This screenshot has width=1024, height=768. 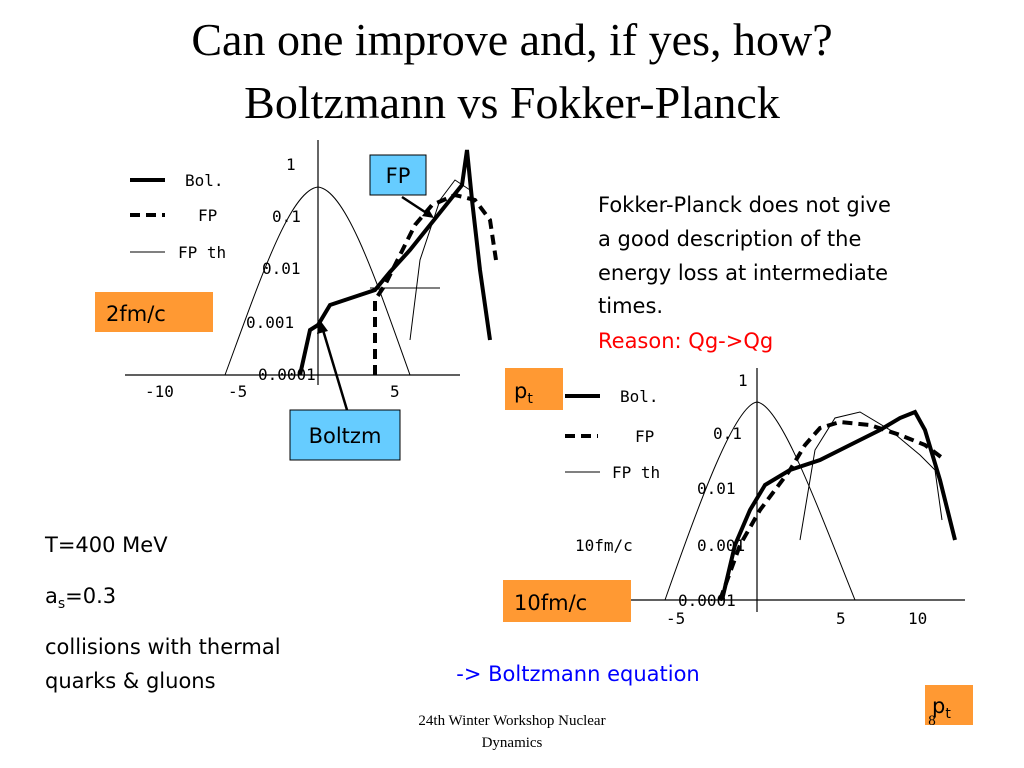 What do you see at coordinates (511, 721) in the screenshot?
I see `footer-line: 24th Winter Workshop Nuclear` at bounding box center [511, 721].